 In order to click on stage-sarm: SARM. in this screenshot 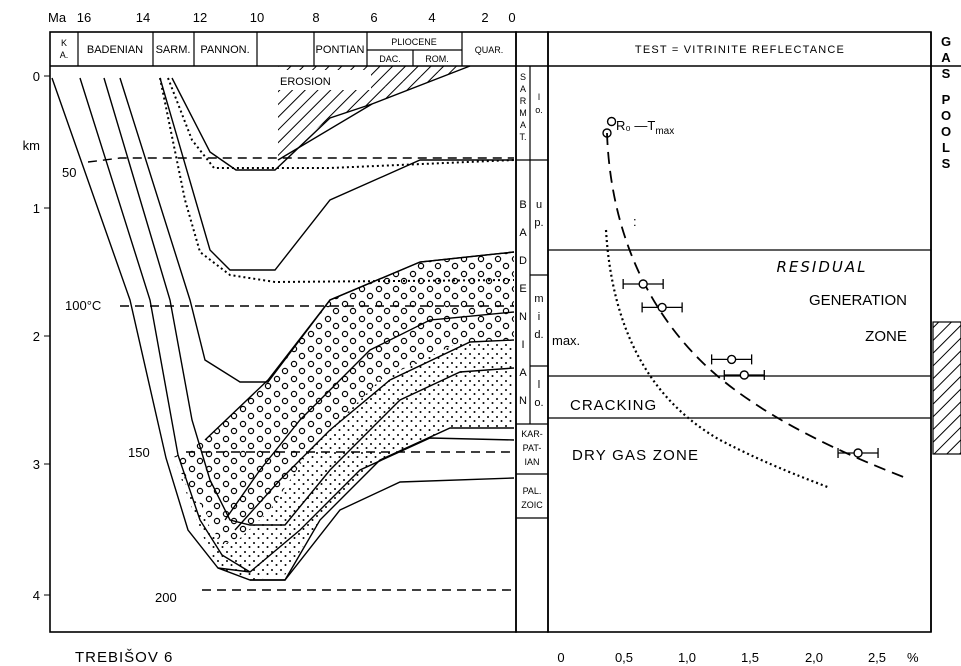, I will do `click(173, 50)`.